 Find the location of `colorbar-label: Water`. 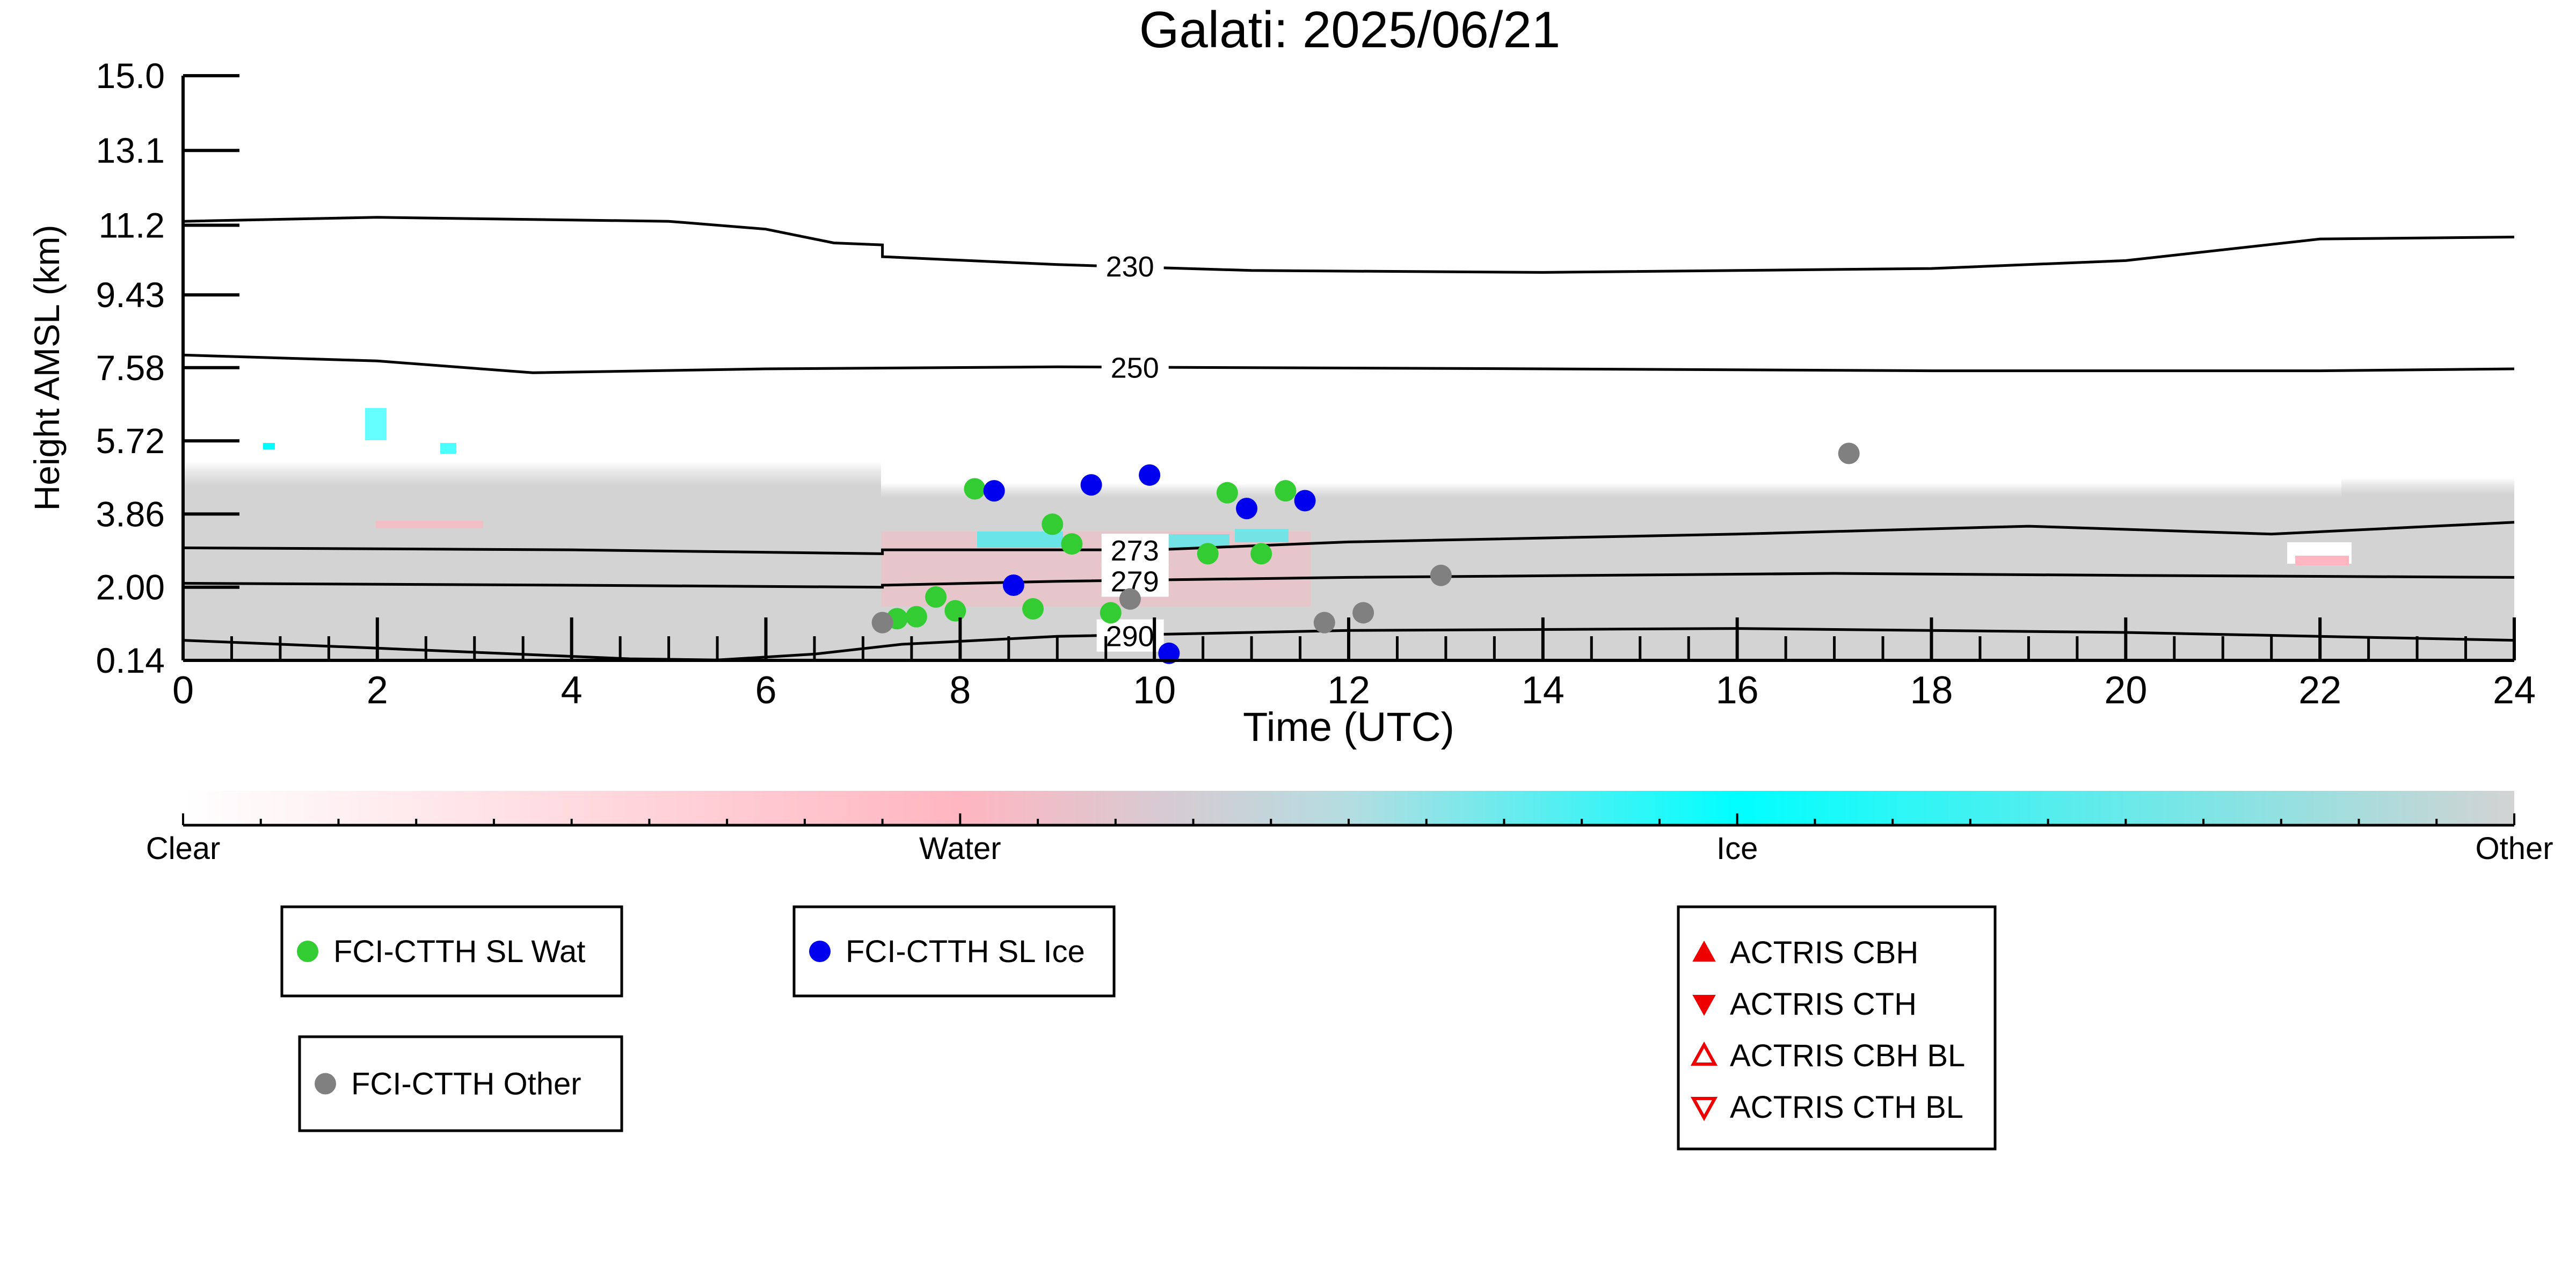

colorbar-label: Water is located at coordinates (960, 848).